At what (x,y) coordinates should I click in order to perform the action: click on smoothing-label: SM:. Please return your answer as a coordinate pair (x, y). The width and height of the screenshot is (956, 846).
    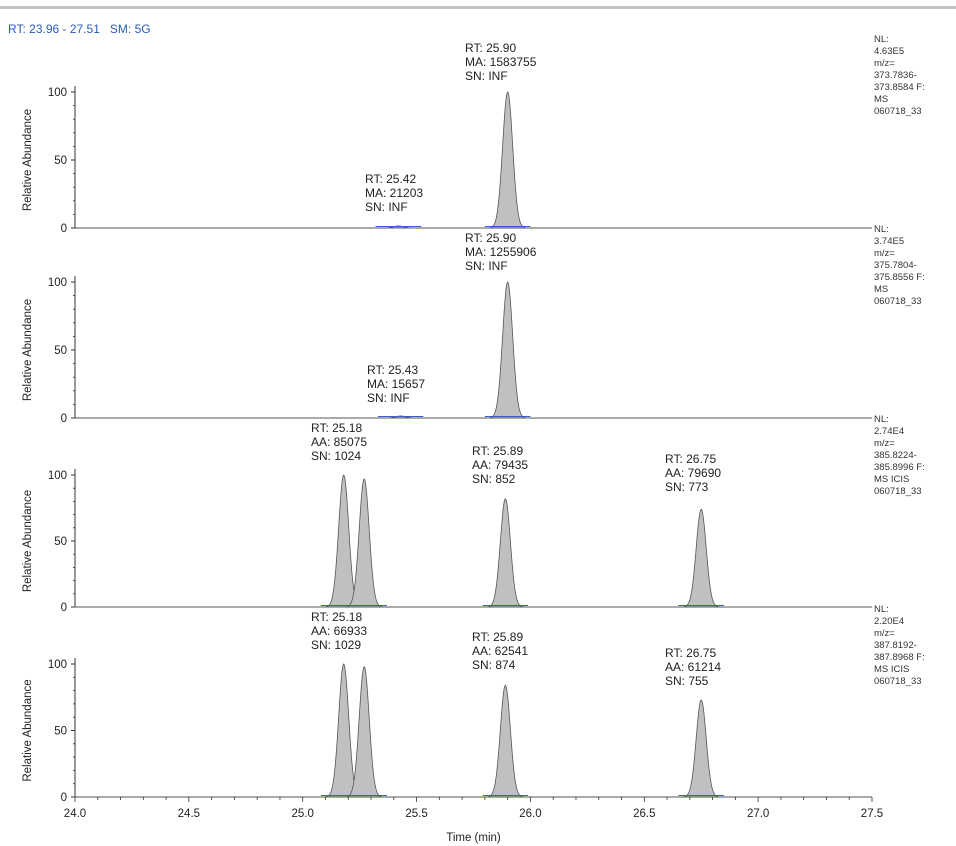
    Looking at the image, I should click on (120, 29).